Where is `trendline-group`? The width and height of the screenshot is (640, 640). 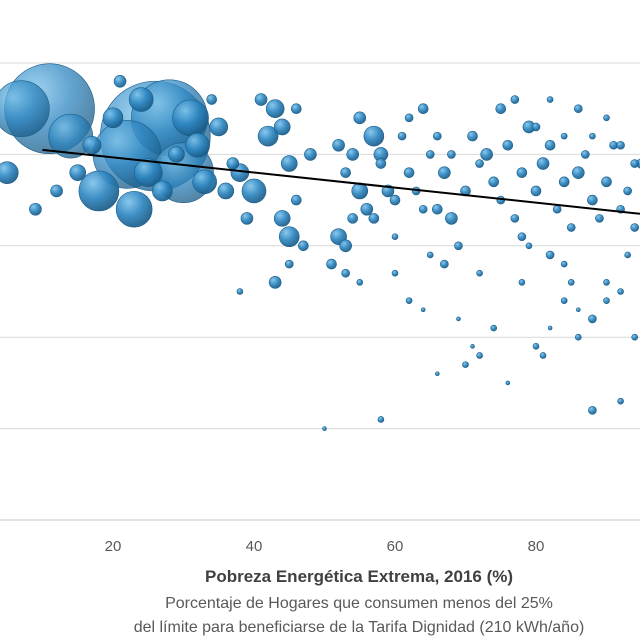 trendline-group is located at coordinates (341, 181).